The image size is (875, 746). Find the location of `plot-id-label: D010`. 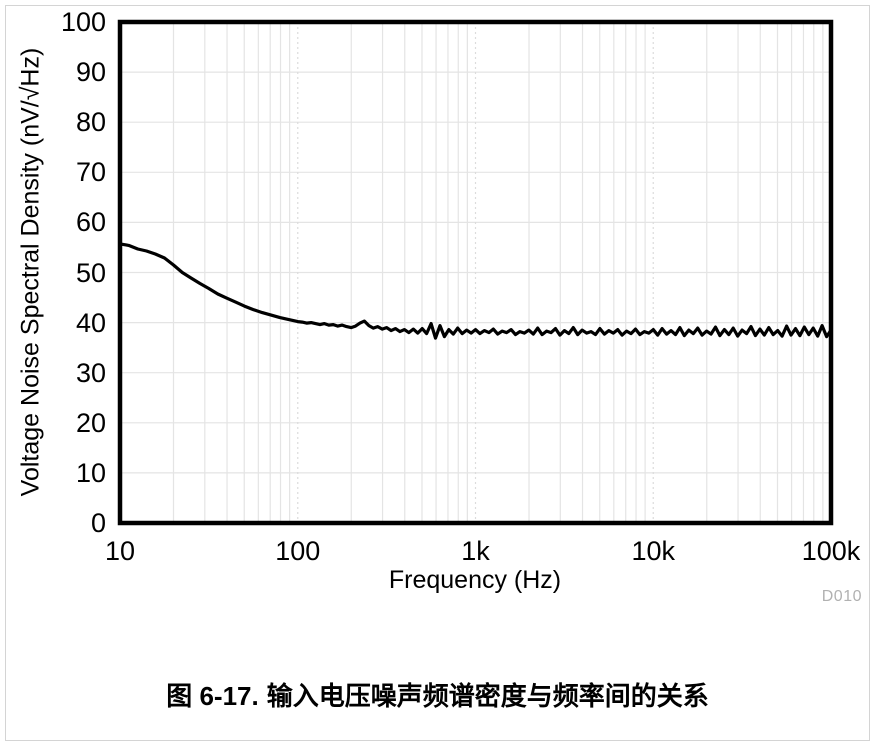

plot-id-label: D010 is located at coordinates (841, 596).